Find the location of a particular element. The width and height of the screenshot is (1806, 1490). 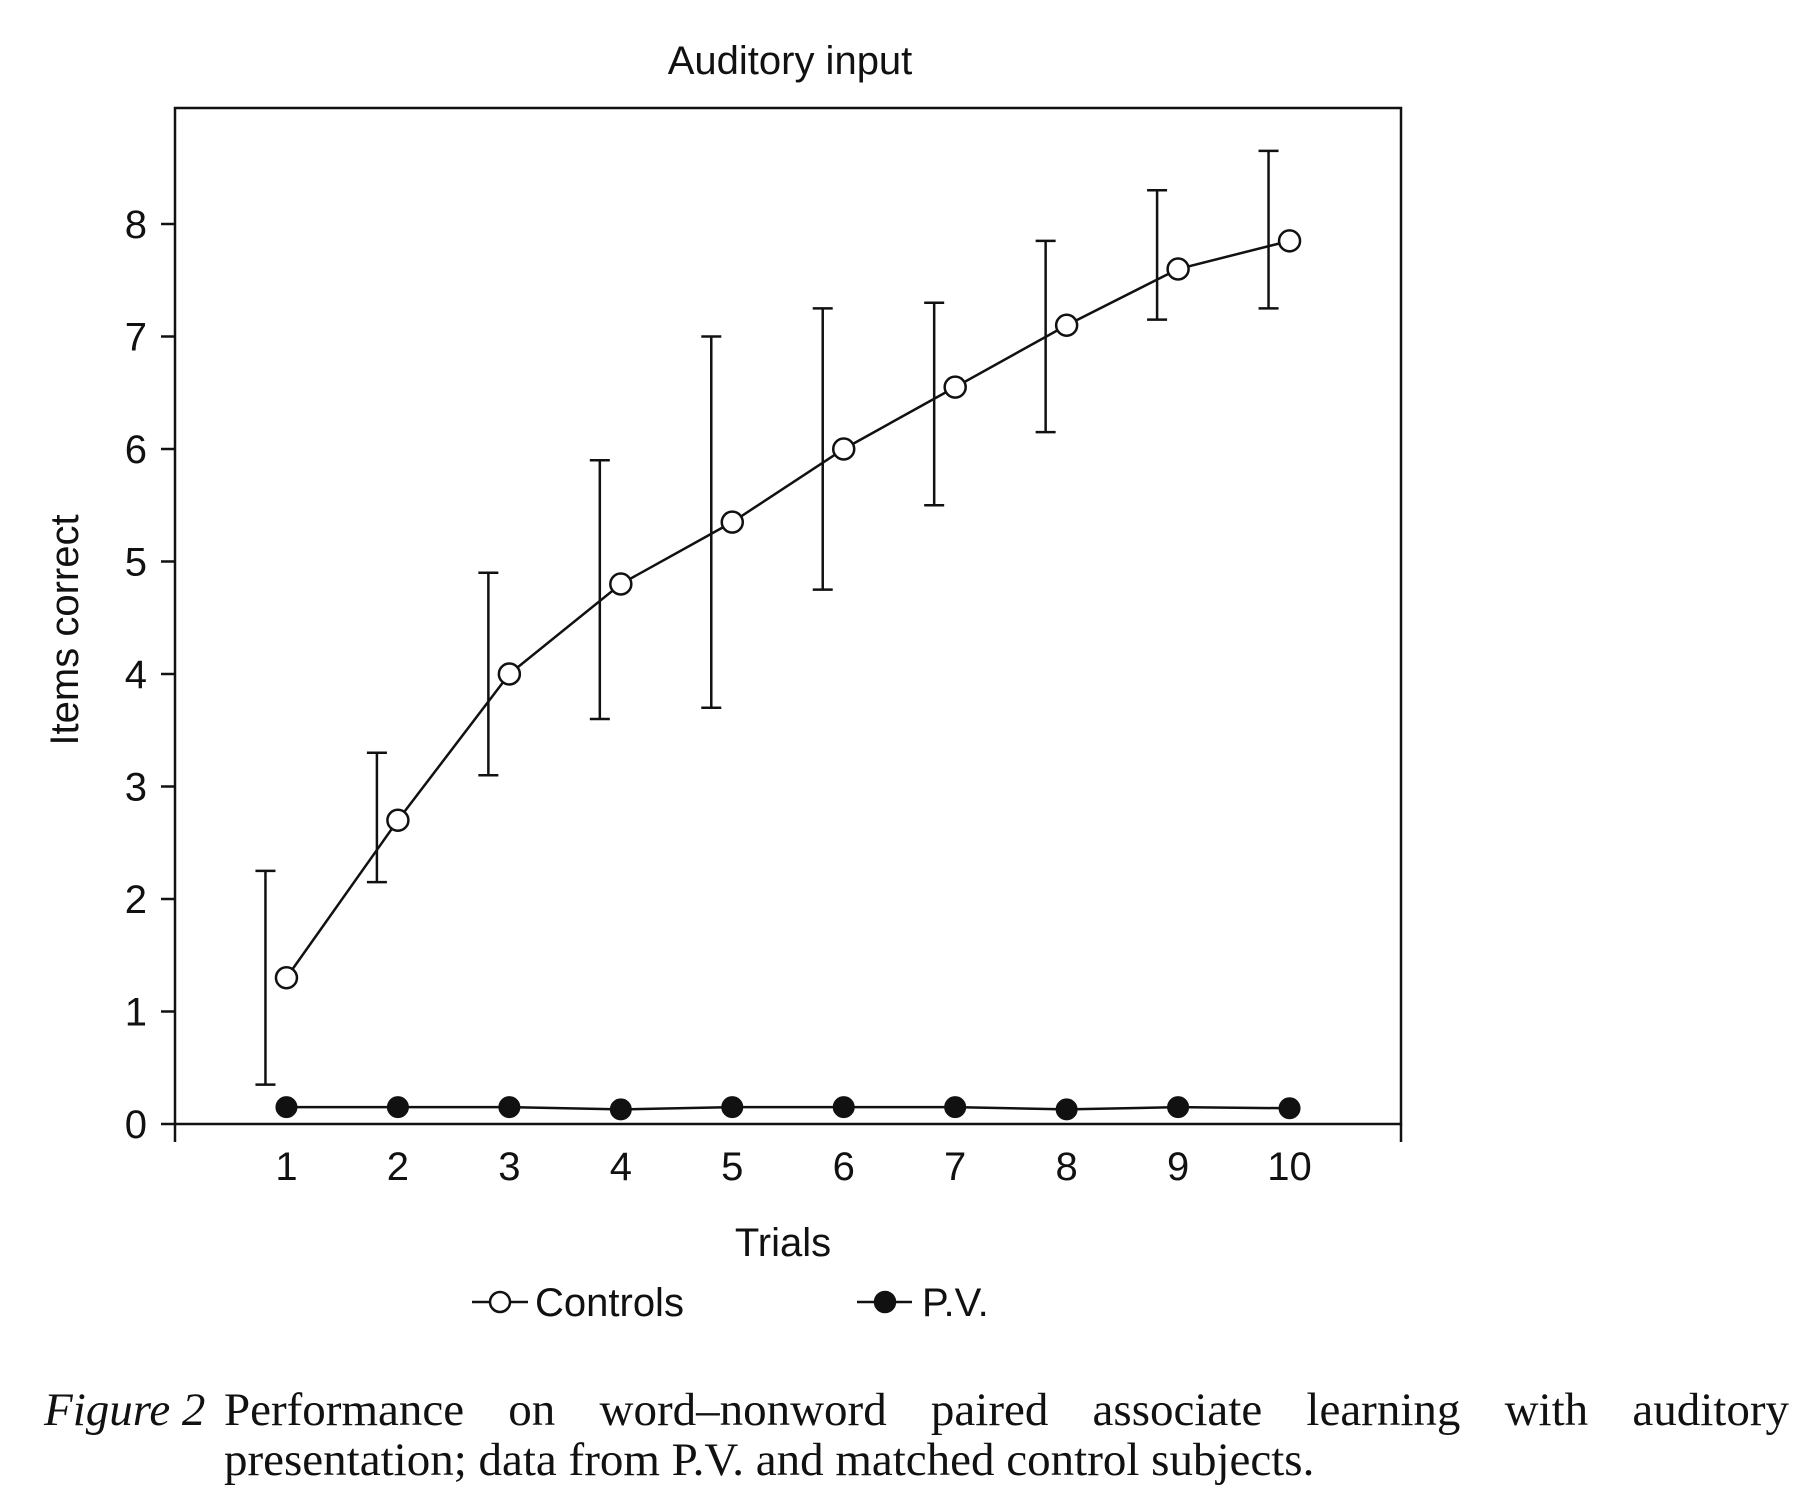

x-tick-label: 6 is located at coordinates (844, 1167).